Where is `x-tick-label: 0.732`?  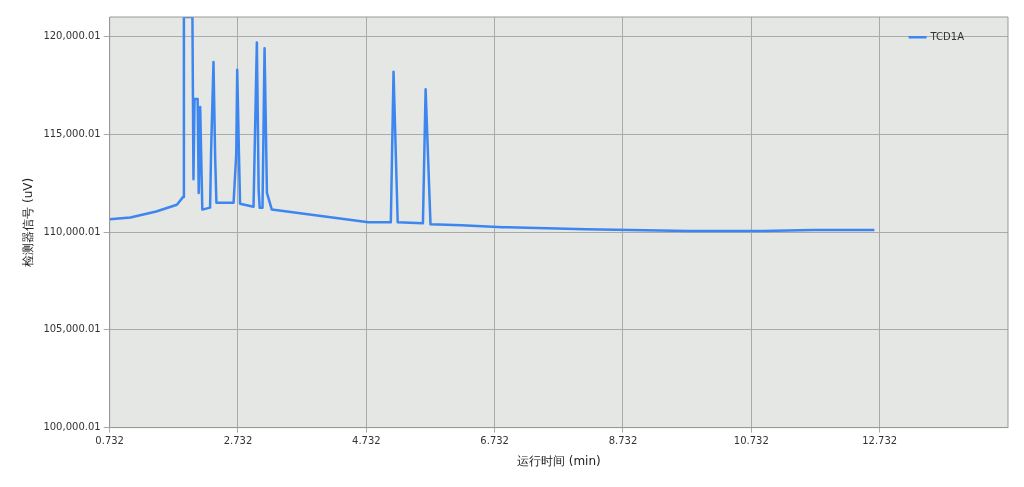
x-tick-label: 0.732 is located at coordinates (109, 441).